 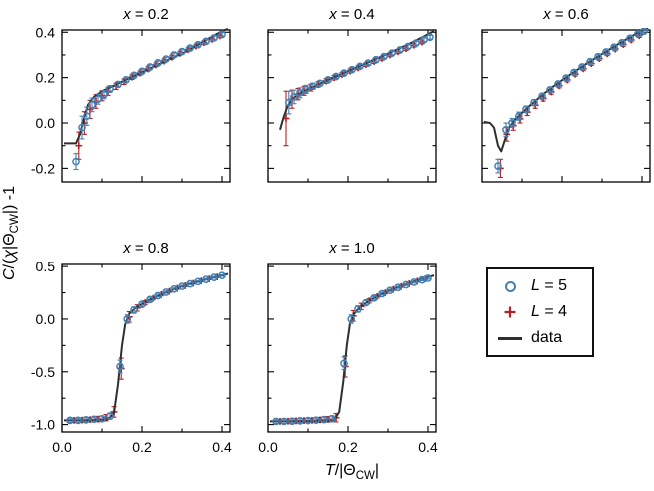 I want to click on svg-text: -0.5, so click(x=43, y=372).